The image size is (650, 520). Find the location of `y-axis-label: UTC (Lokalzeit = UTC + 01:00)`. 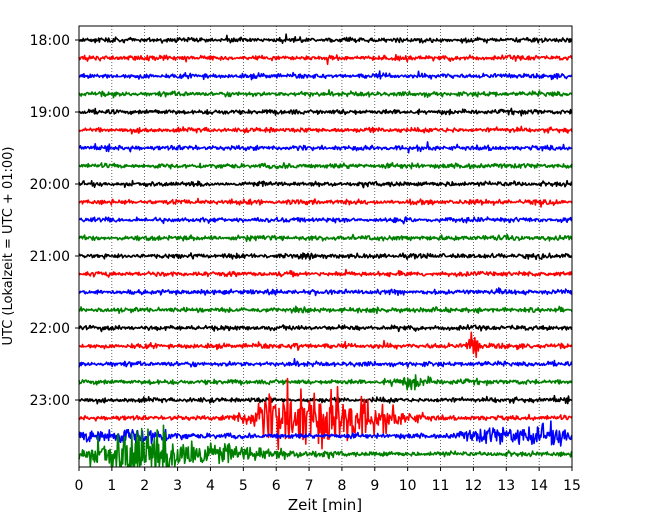

y-axis-label: UTC (Lokalzeit = UTC + 01:00) is located at coordinates (8, 246).